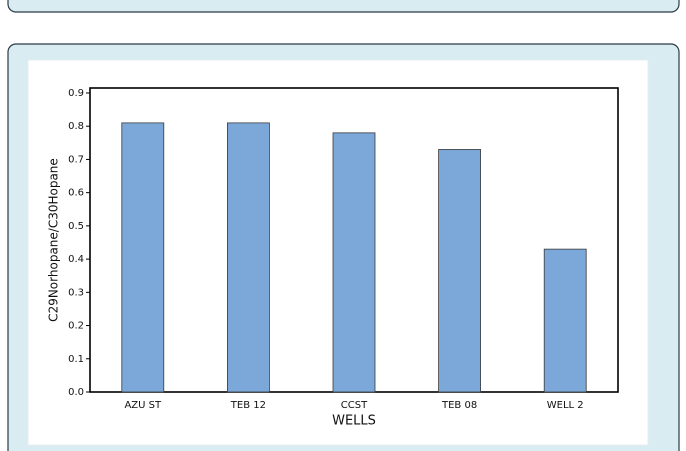  Describe the element at coordinates (565, 405) in the screenshot. I see `x-tick-label: WELL 2` at that location.